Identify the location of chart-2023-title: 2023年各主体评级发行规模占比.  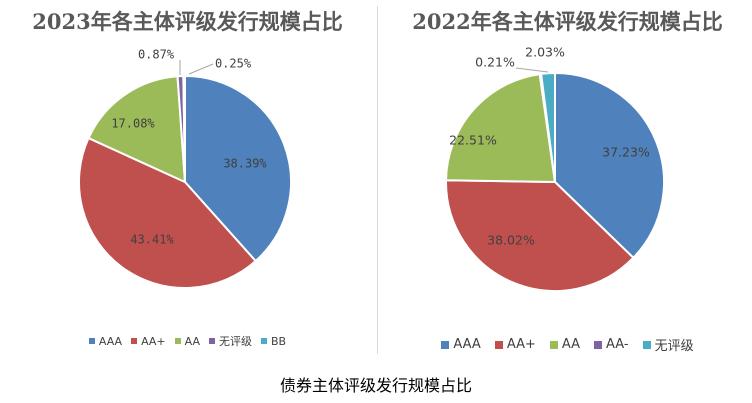
(187, 21).